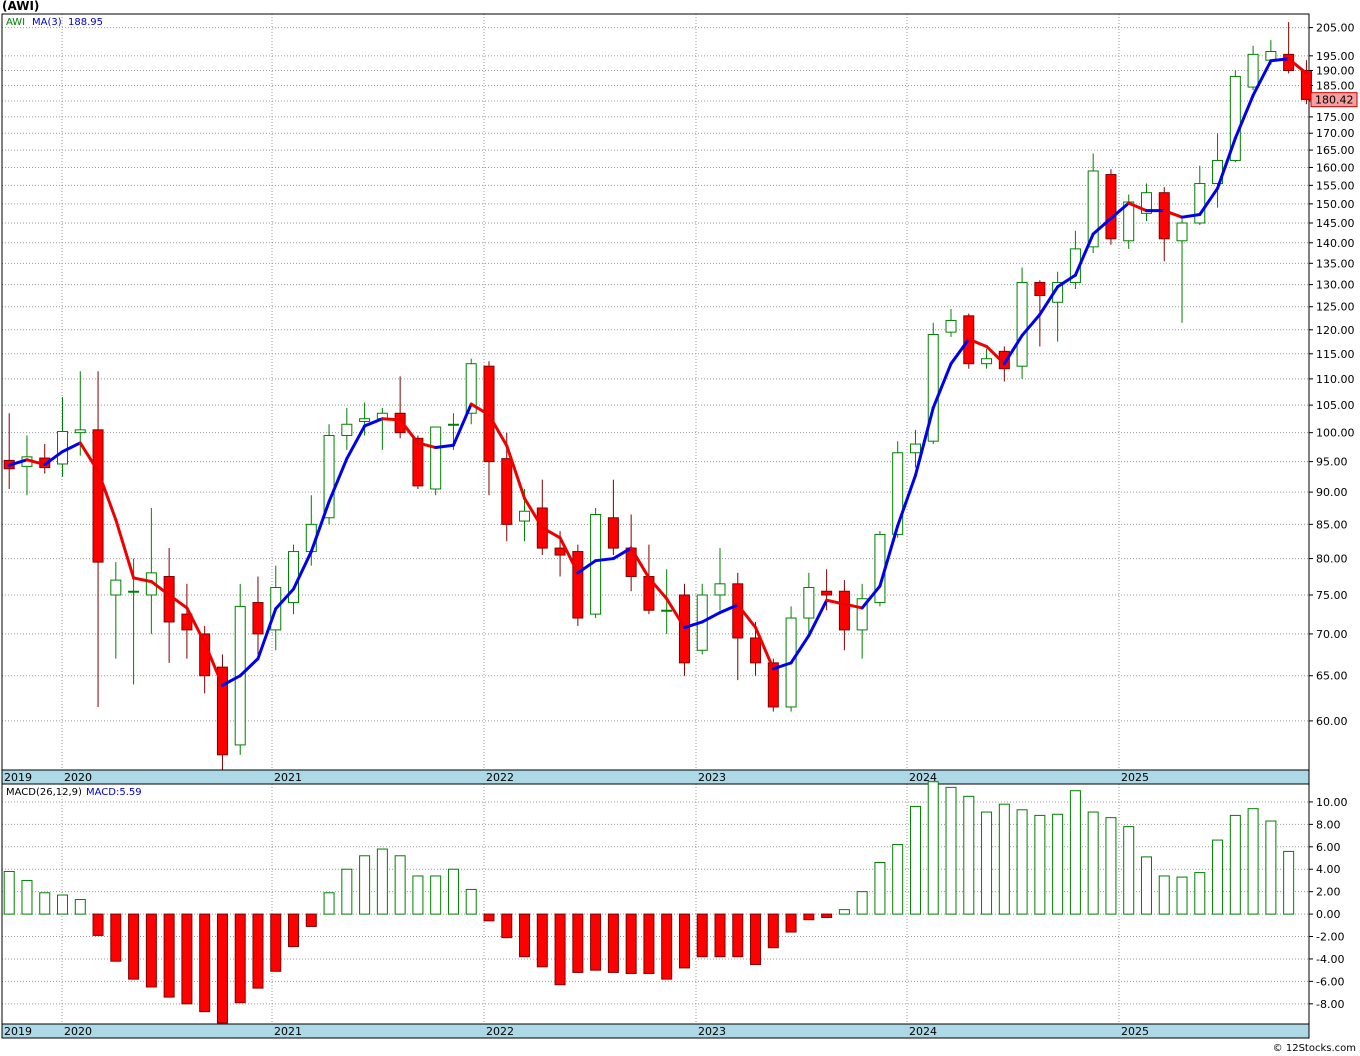 The height and width of the screenshot is (1056, 1360). Describe the element at coordinates (1335, 133) in the screenshot. I see `price-tick-label: 170.00` at that location.